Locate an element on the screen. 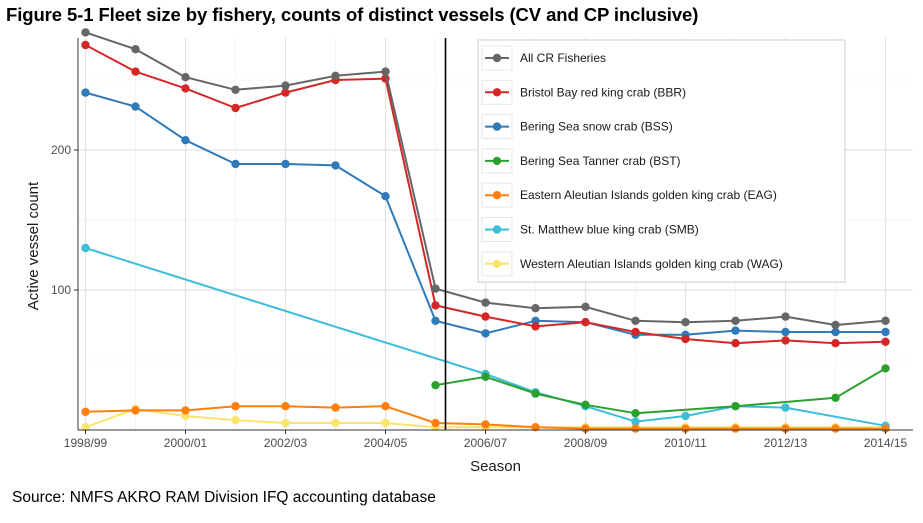 The width and height of the screenshot is (923, 523). y-tick-label: 200 is located at coordinates (61, 150).